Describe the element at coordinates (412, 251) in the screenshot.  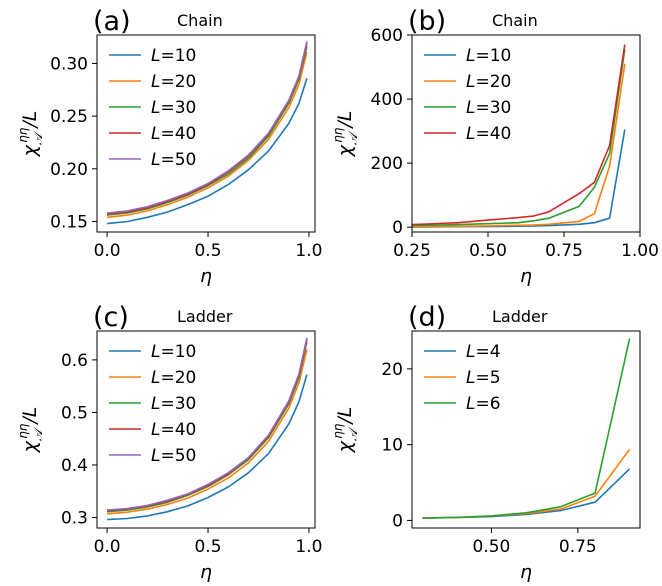
I see `x-tick-label: 0.25` at that location.